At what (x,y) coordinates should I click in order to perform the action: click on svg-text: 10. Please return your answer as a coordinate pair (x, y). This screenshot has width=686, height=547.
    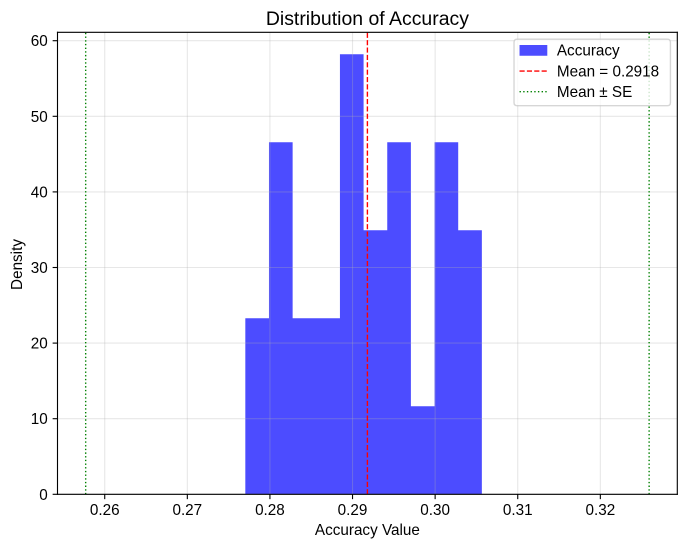
    Looking at the image, I should click on (39, 419).